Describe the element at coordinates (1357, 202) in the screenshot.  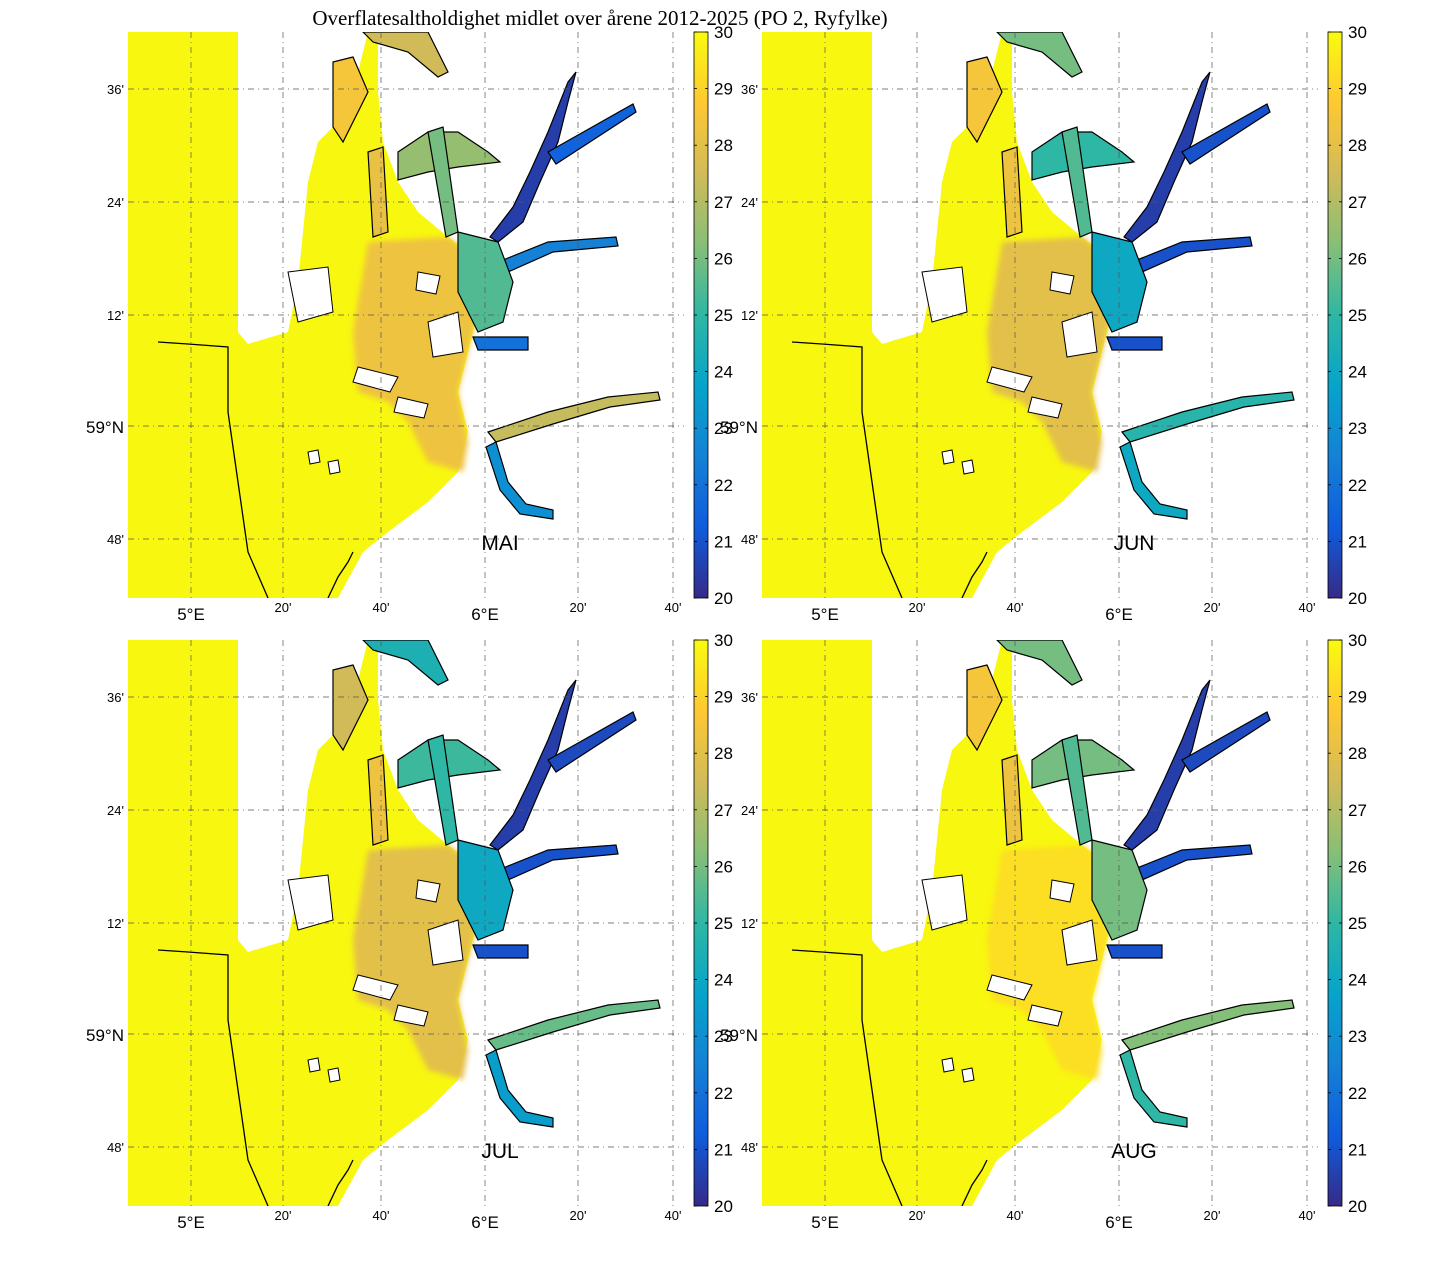
I see `colorbar-label: 27` at that location.